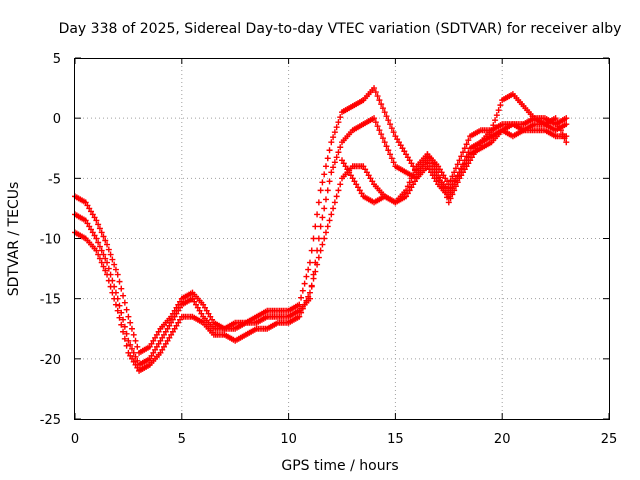 The height and width of the screenshot is (480, 640). What do you see at coordinates (54, 179) in the screenshot?
I see `y-tick-label: -5` at bounding box center [54, 179].